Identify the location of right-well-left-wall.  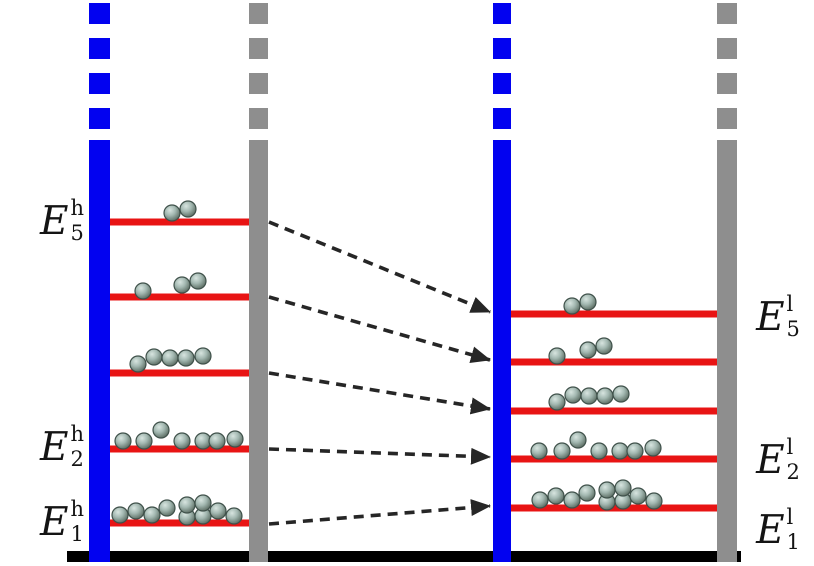
(502, 351).